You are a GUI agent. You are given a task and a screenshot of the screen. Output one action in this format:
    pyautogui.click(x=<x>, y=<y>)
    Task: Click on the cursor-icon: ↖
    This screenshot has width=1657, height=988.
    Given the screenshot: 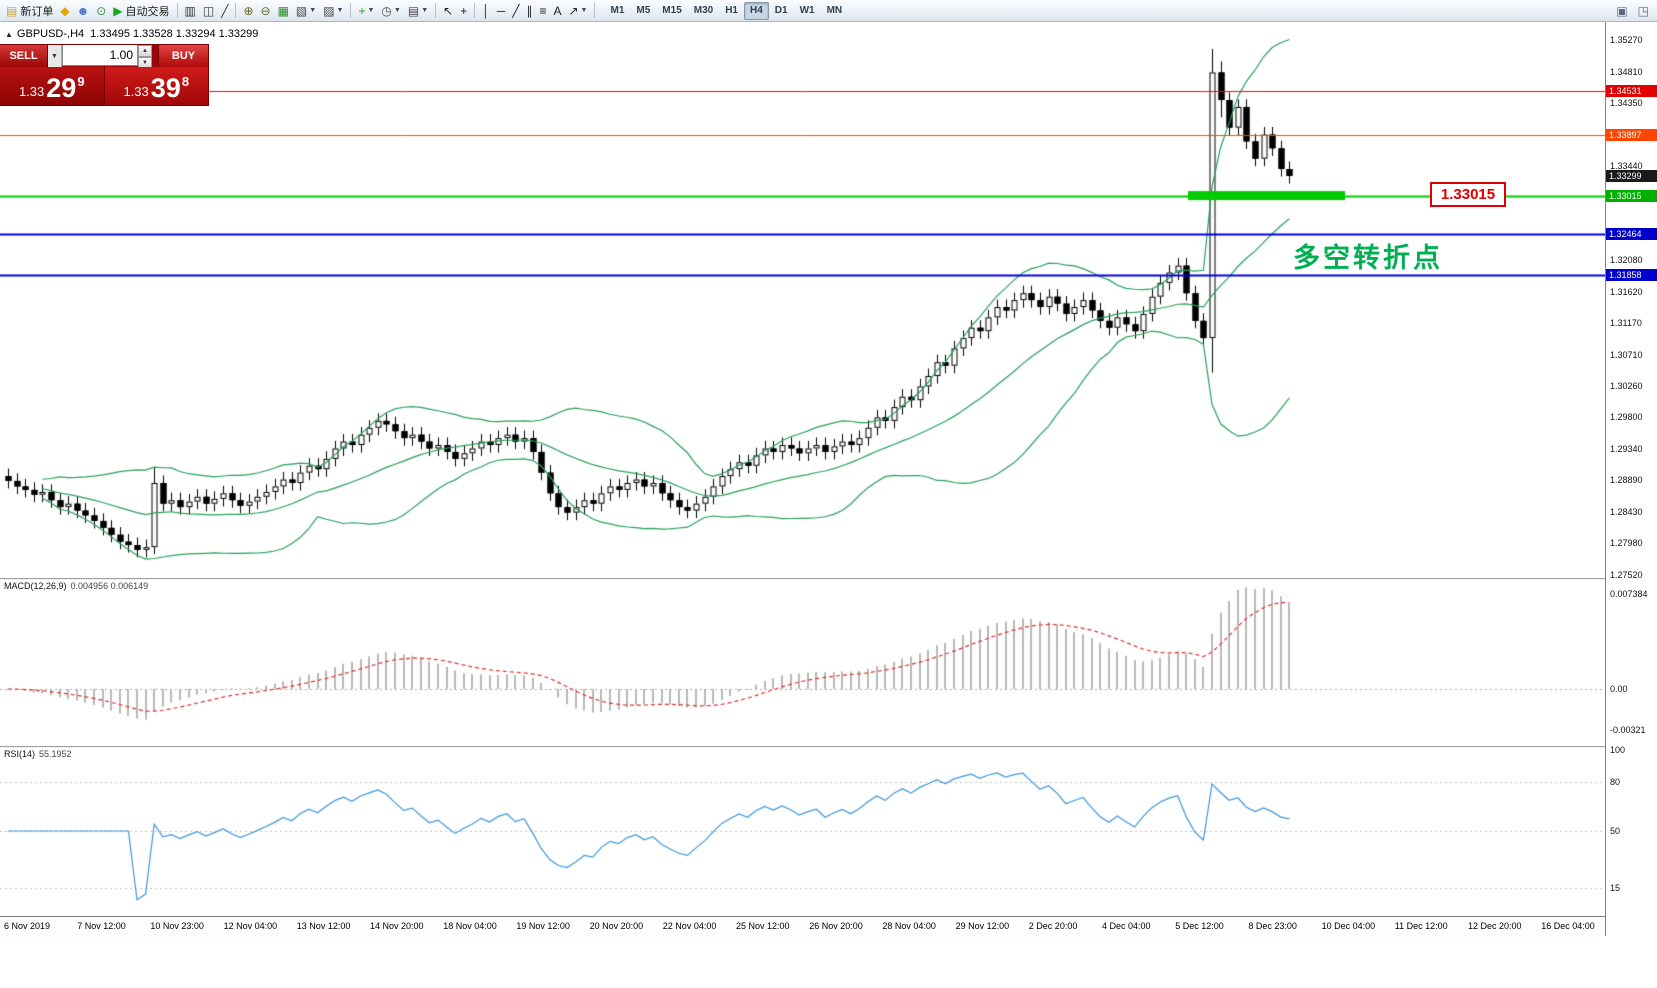 What is the action you would take?
    pyautogui.click(x=448, y=11)
    